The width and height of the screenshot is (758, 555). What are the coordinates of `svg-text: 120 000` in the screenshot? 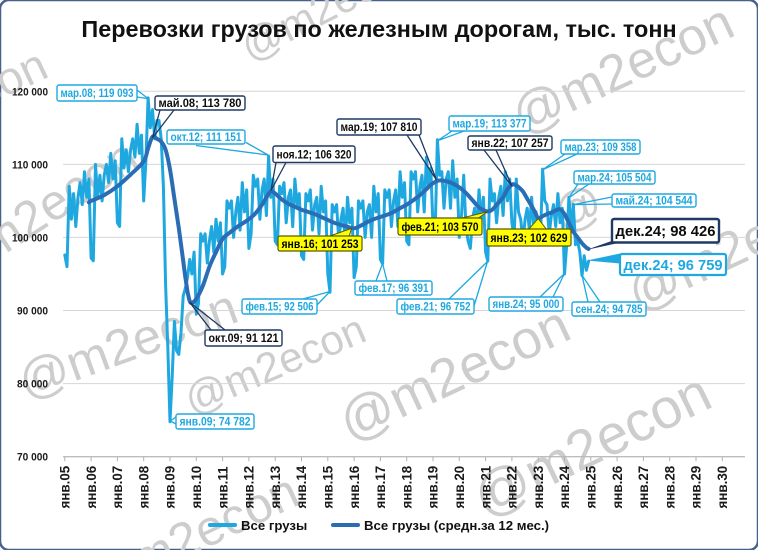 It's located at (30, 92).